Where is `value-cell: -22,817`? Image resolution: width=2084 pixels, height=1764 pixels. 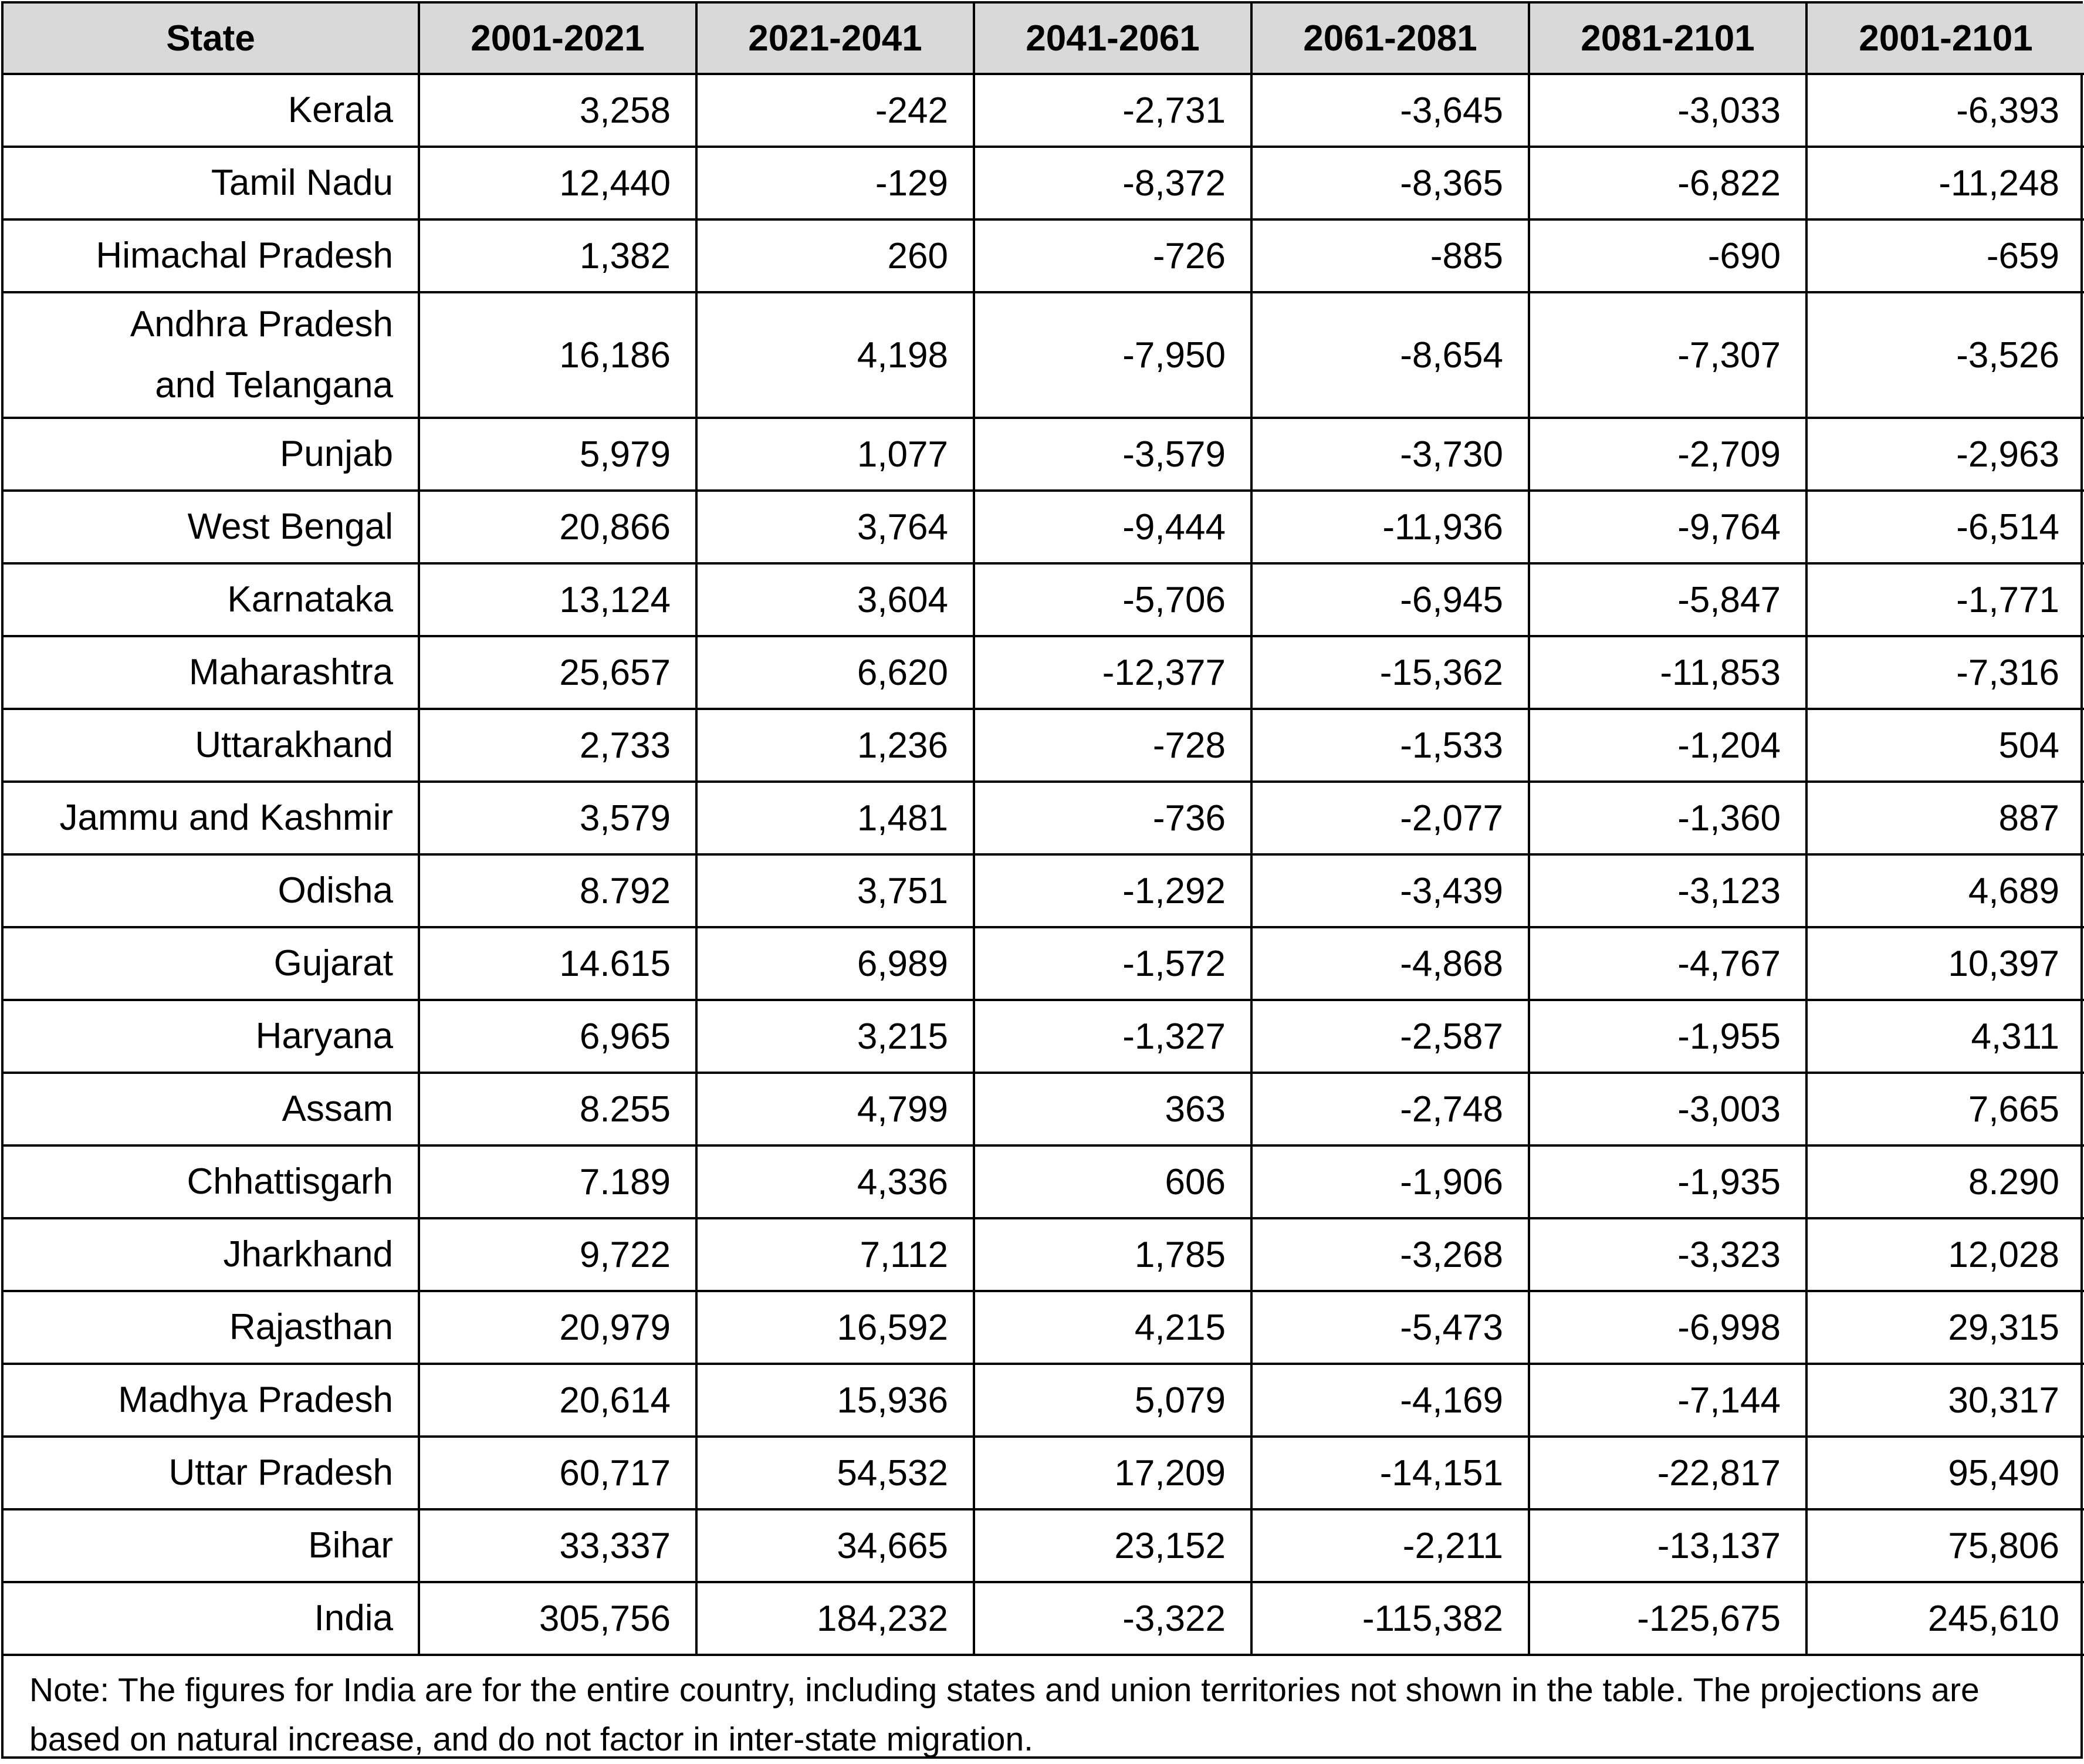 value-cell: -22,817 is located at coordinates (1668, 1472).